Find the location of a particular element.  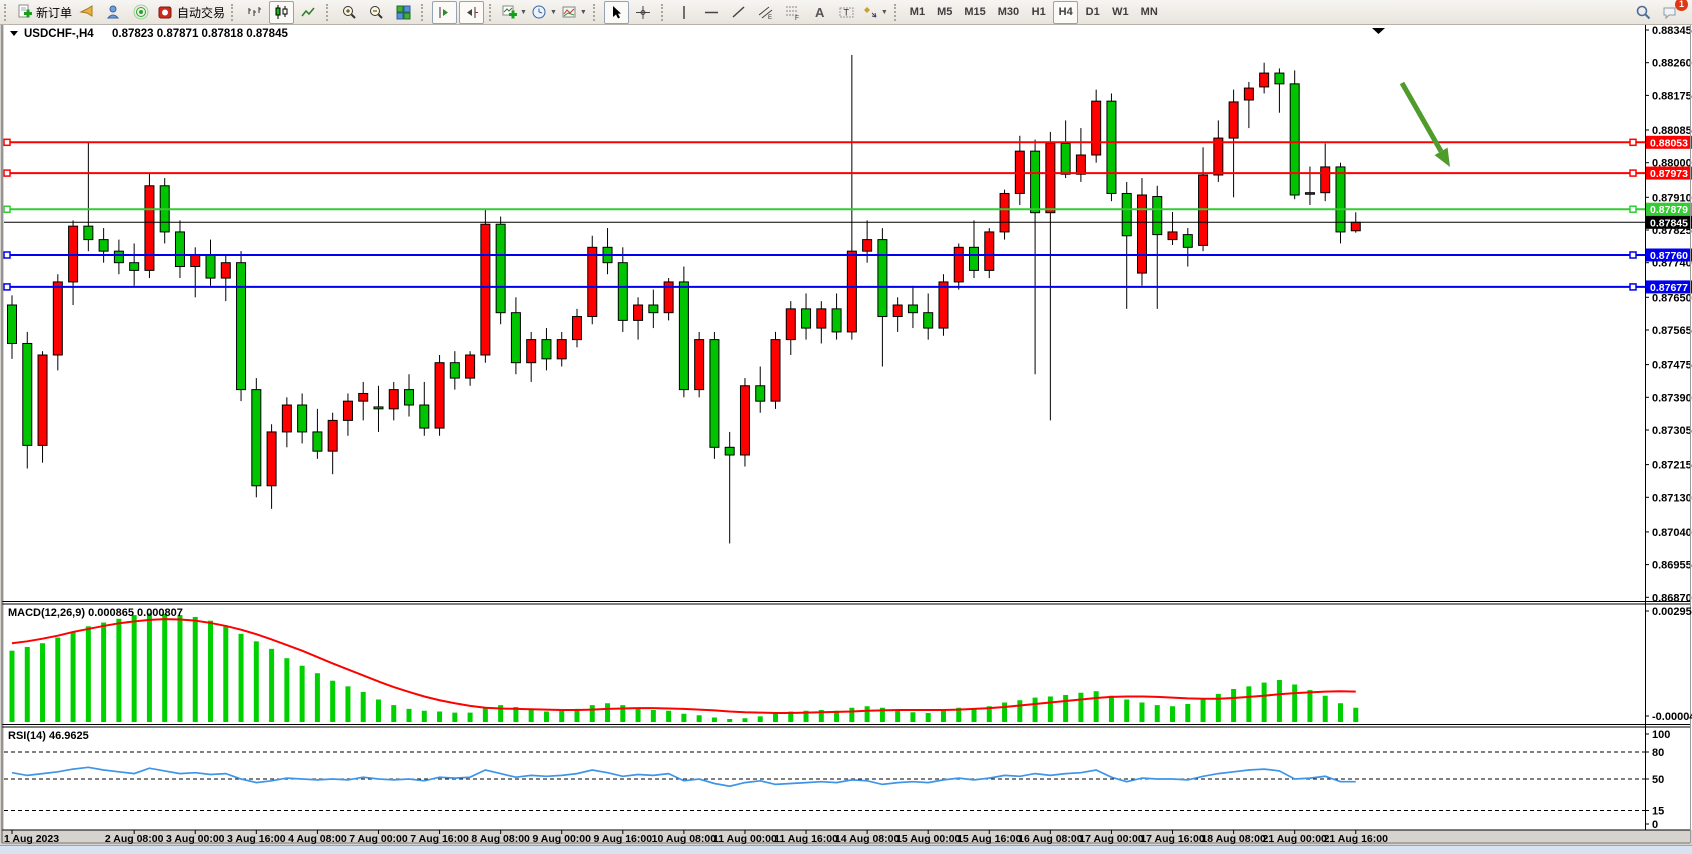

signals-button is located at coordinates (141, 12).